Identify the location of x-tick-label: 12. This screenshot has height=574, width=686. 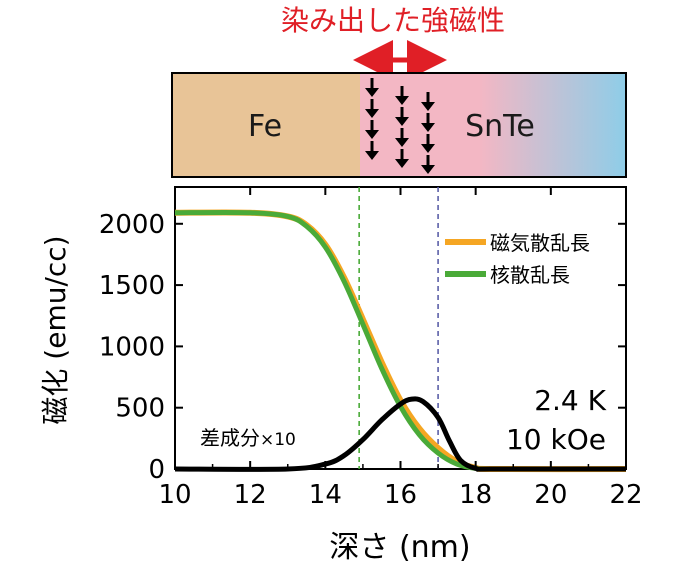
(250, 495).